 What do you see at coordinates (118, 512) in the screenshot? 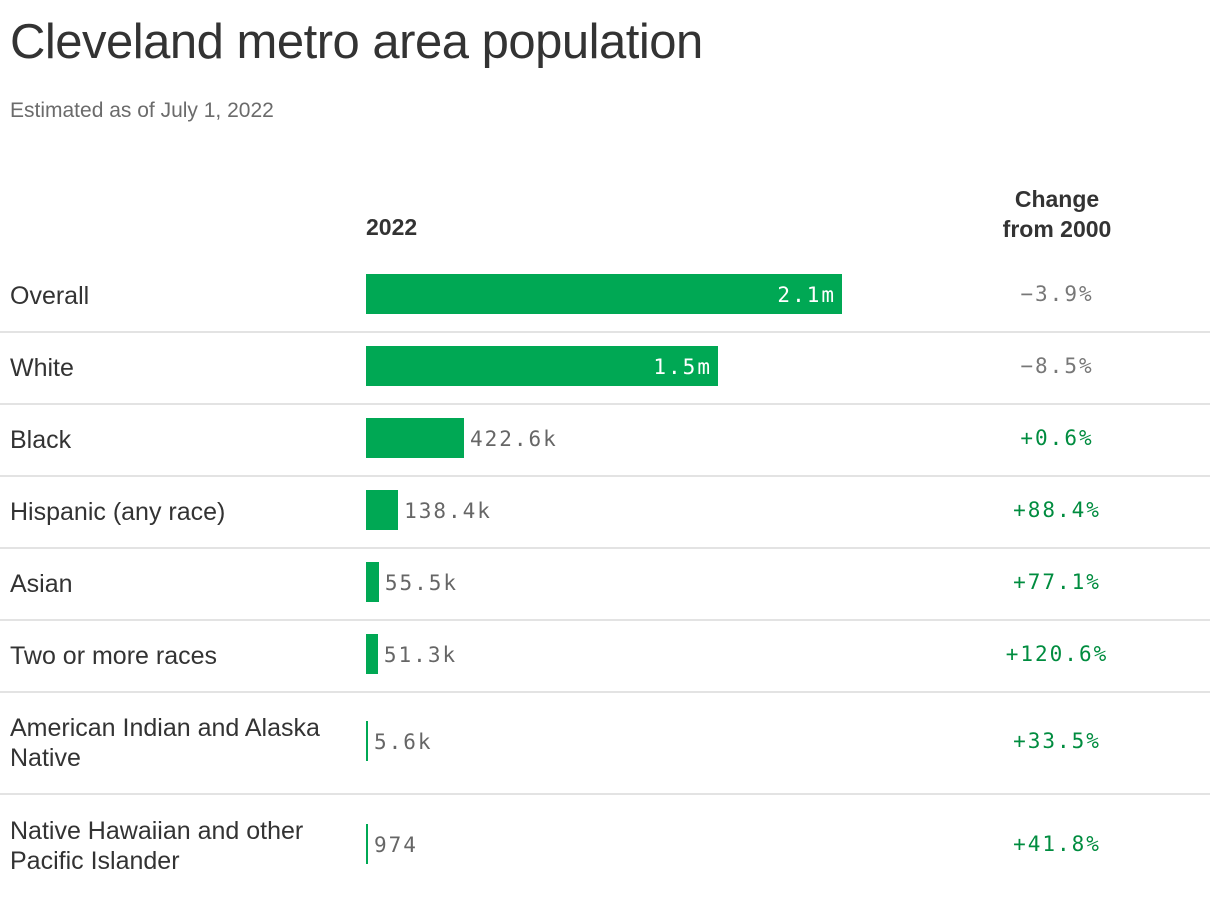
I see `category-label: Hispanic (any race)` at bounding box center [118, 512].